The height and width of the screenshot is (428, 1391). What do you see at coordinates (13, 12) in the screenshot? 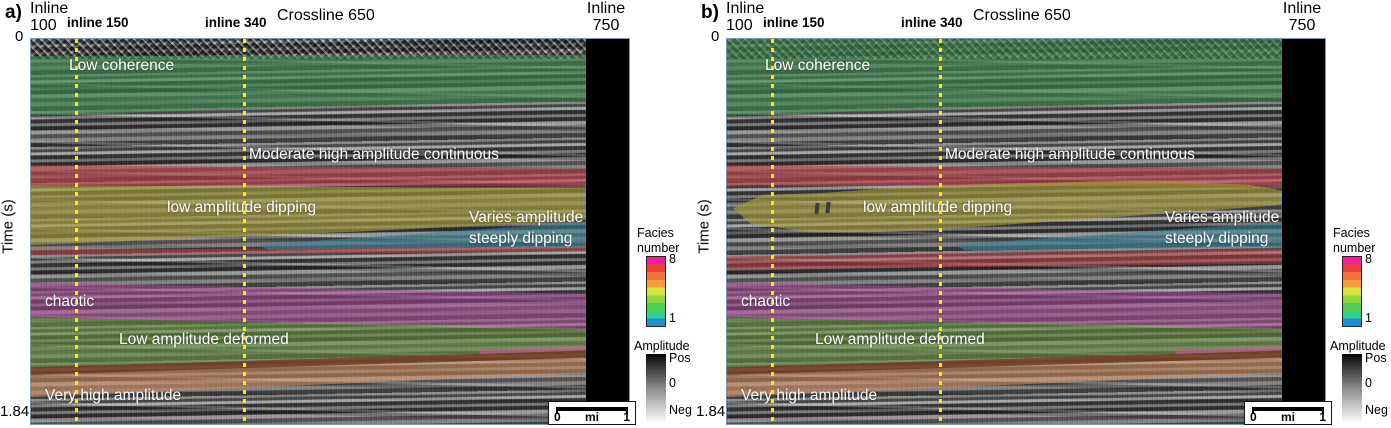
I see `panel-a-tag: a)` at bounding box center [13, 12].